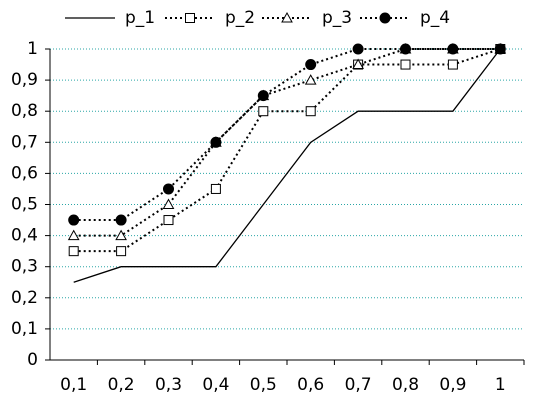  What do you see at coordinates (24, 111) in the screenshot?
I see `y-tick-label: 0,8` at bounding box center [24, 111].